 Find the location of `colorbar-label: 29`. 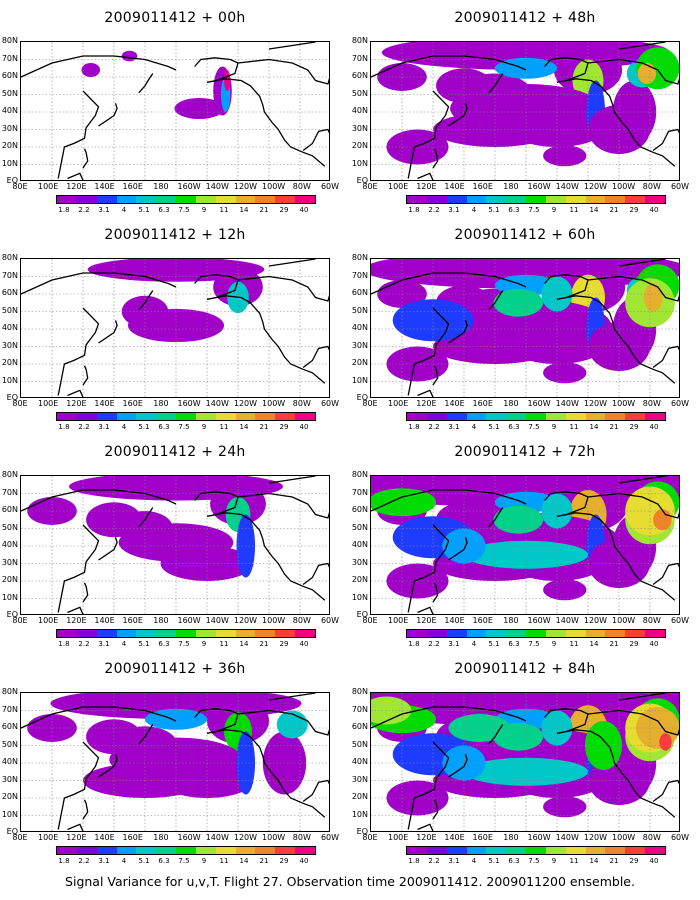

colorbar-label: 29 is located at coordinates (284, 861).